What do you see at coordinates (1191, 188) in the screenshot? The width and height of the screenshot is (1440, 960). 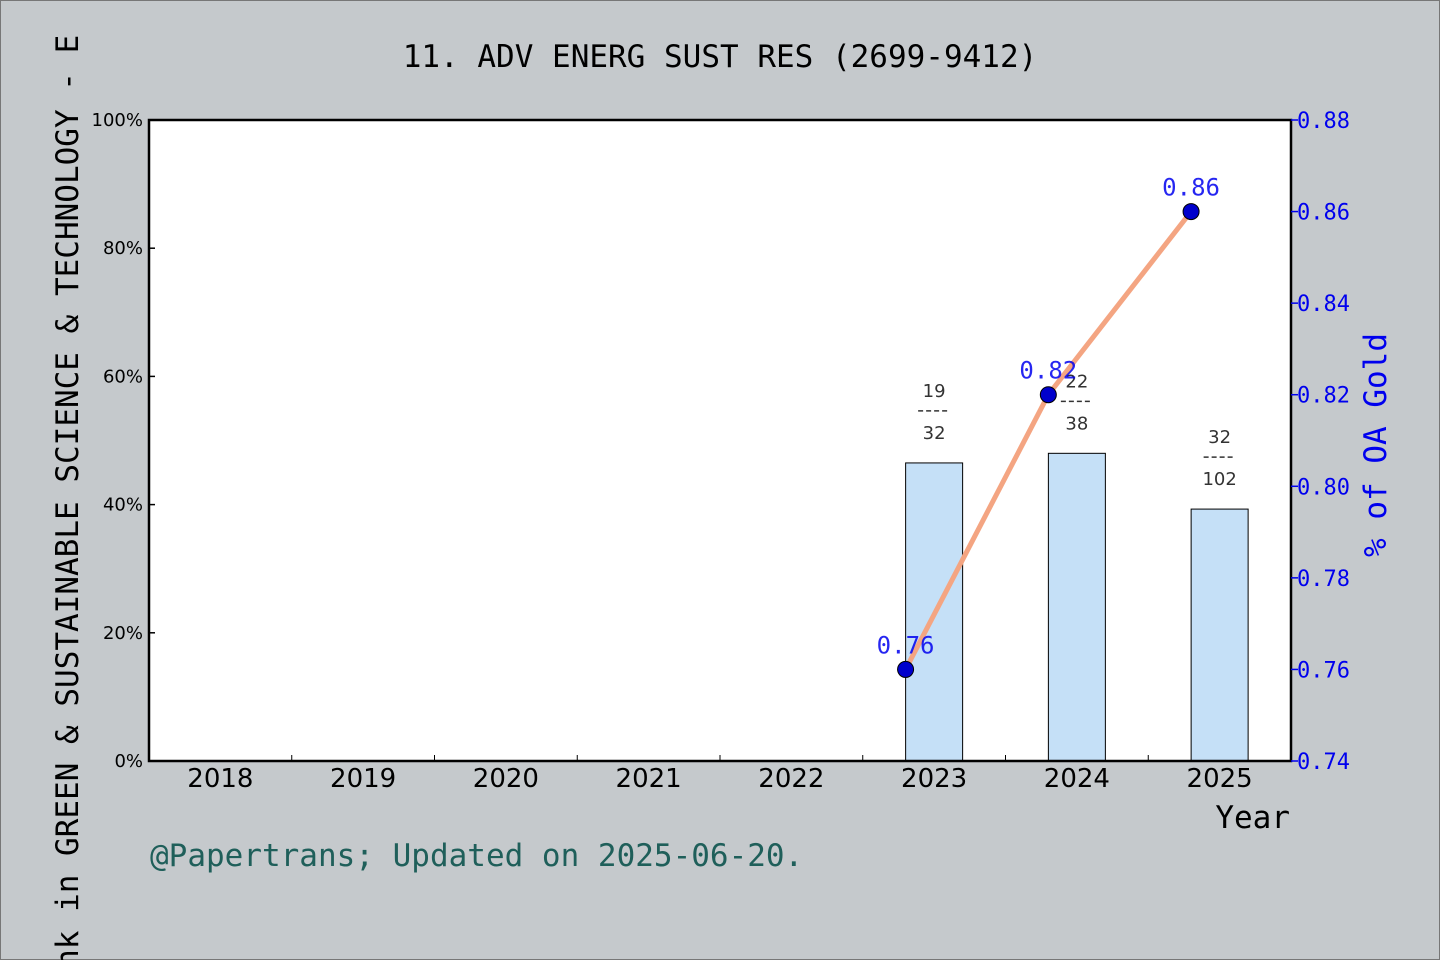 I see `oa-gold-value-label-2025: 0.86` at bounding box center [1191, 188].